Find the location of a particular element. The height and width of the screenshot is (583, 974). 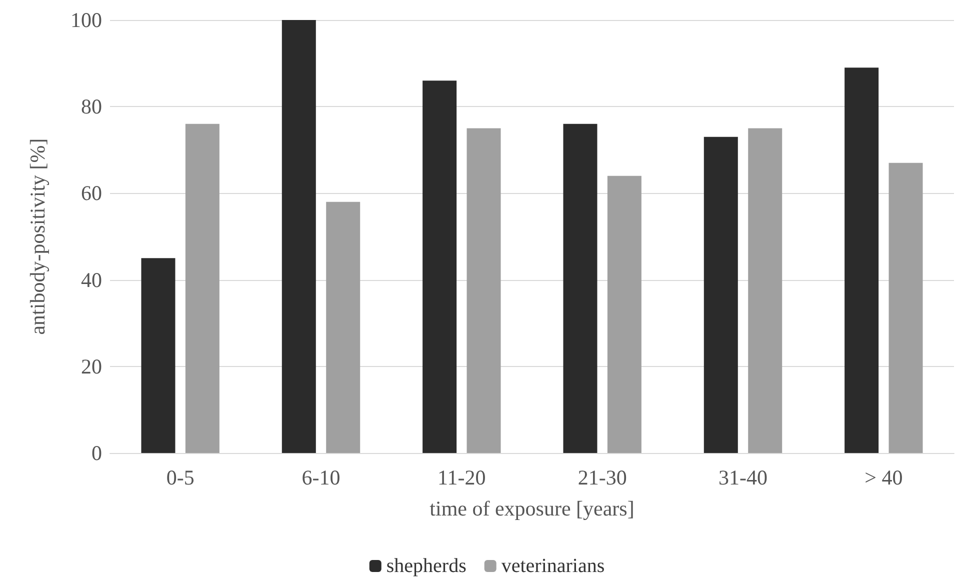

y-axis-title: antibody-positivity [%] is located at coordinates (38, 236).